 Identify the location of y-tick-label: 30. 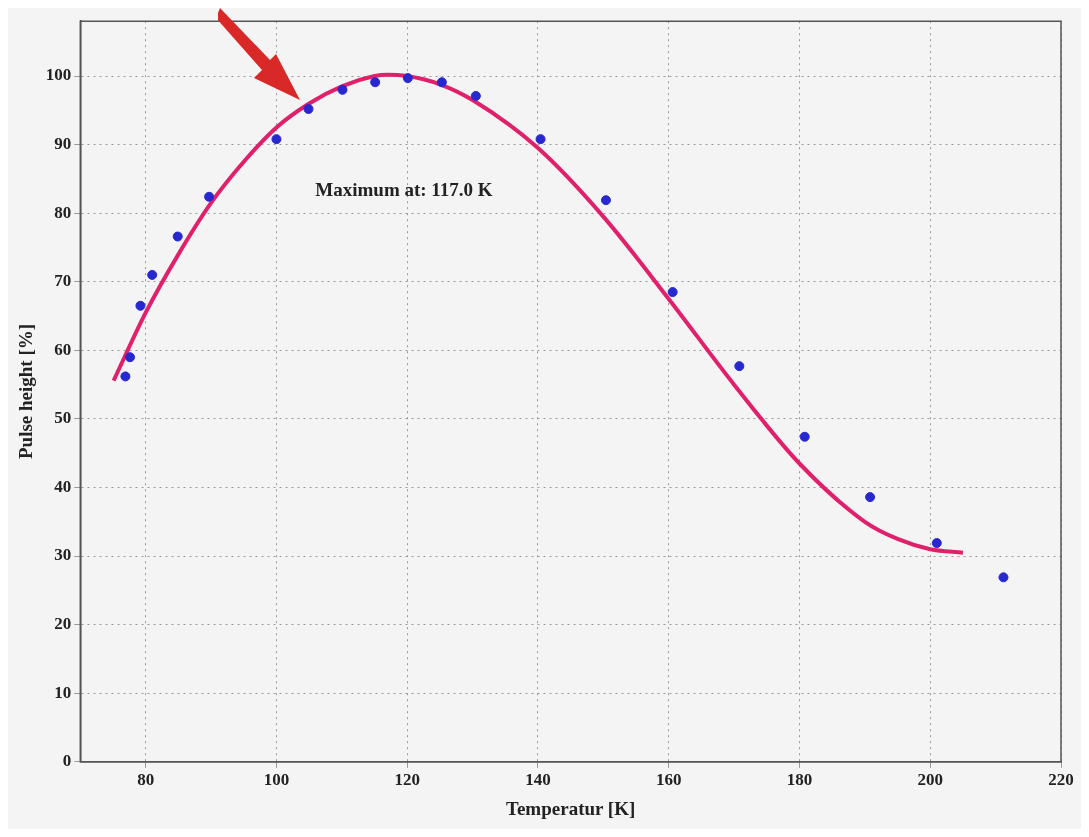
(63, 555).